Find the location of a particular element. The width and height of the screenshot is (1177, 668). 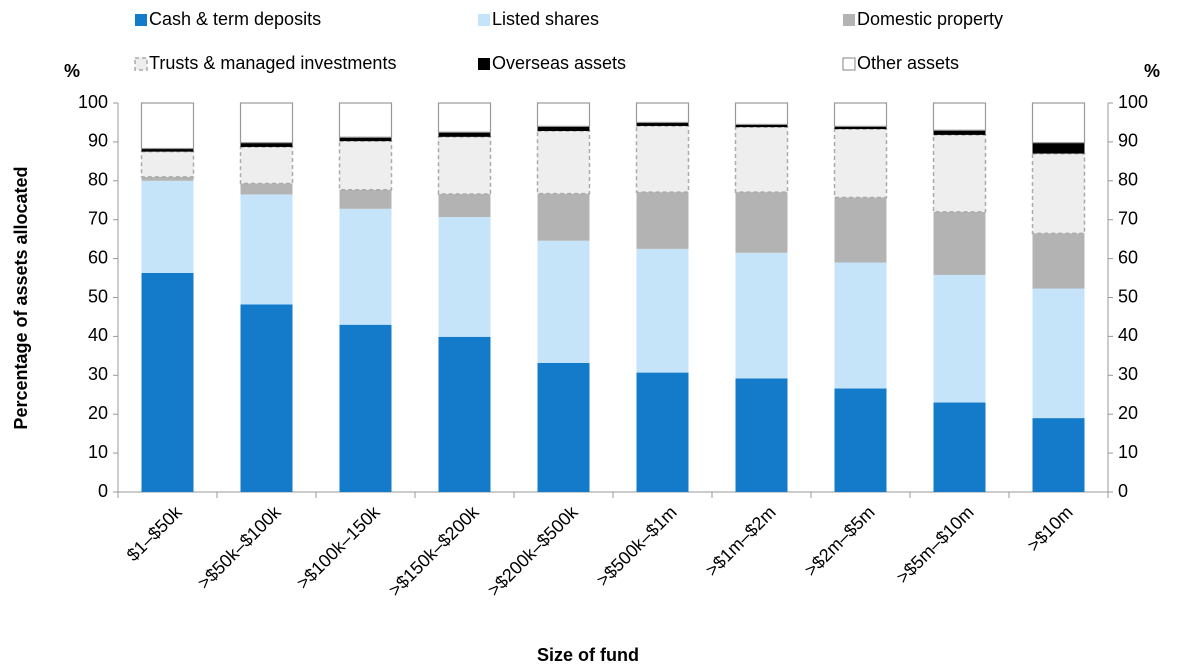

y-tick-label: 50 is located at coordinates (98, 296).